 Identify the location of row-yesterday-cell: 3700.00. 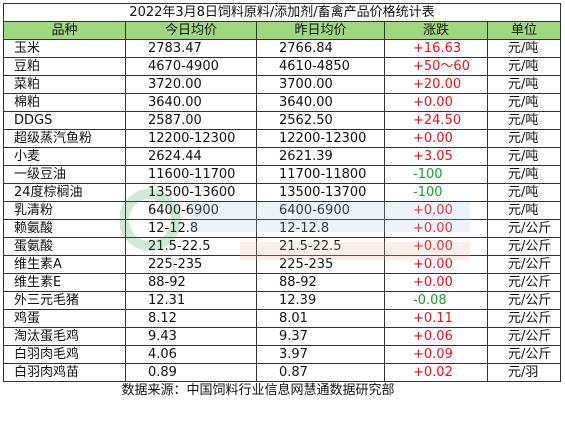
(320, 84).